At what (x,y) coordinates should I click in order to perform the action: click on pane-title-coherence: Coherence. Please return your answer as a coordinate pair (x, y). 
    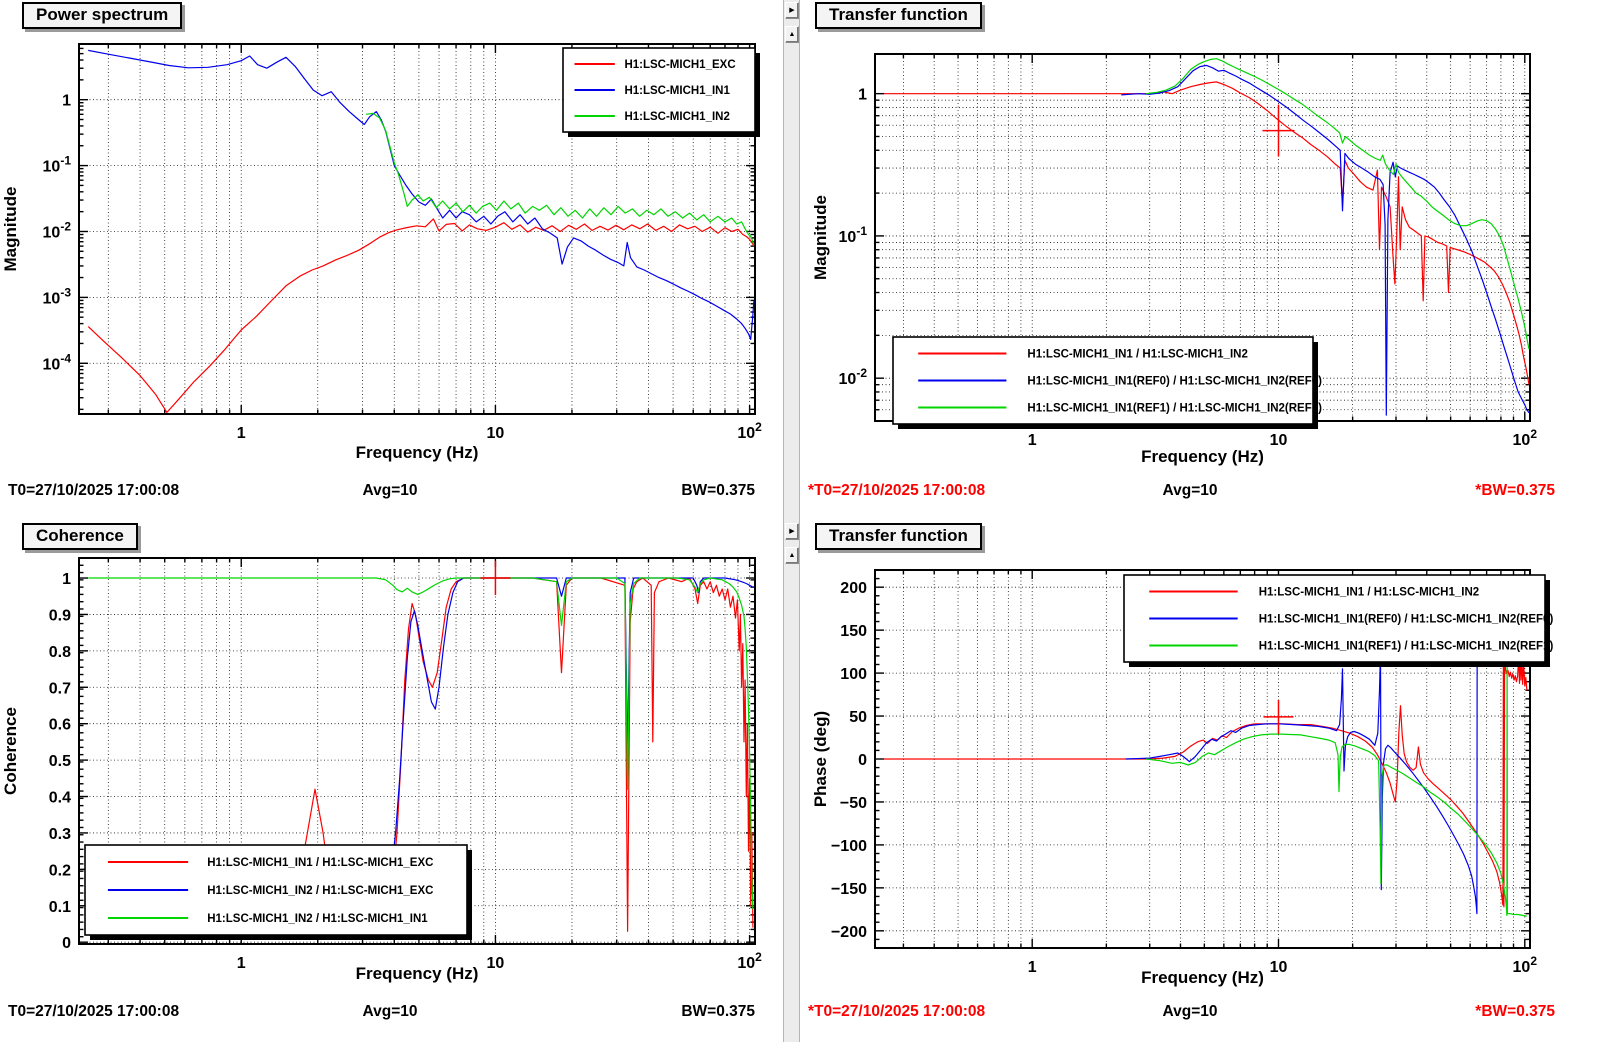
    Looking at the image, I should click on (80, 536).